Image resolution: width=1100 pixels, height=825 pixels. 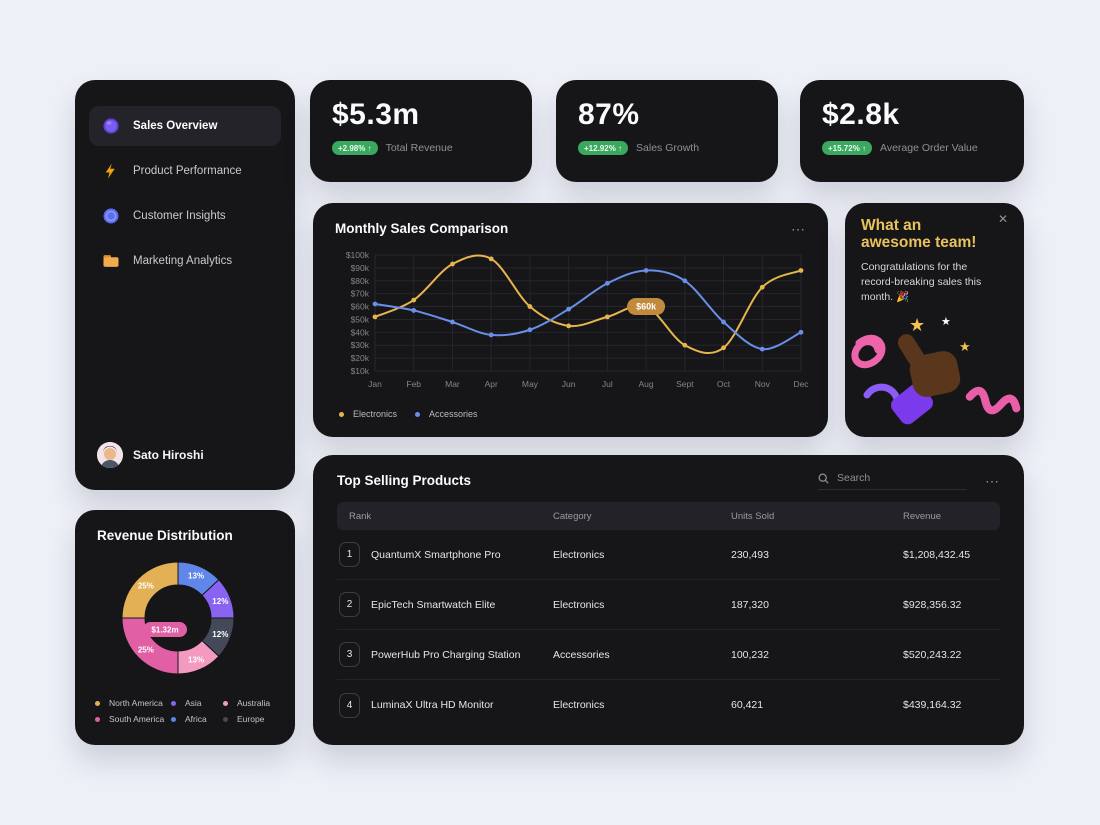 I want to click on close-icon: ✕, so click(x=1003, y=219).